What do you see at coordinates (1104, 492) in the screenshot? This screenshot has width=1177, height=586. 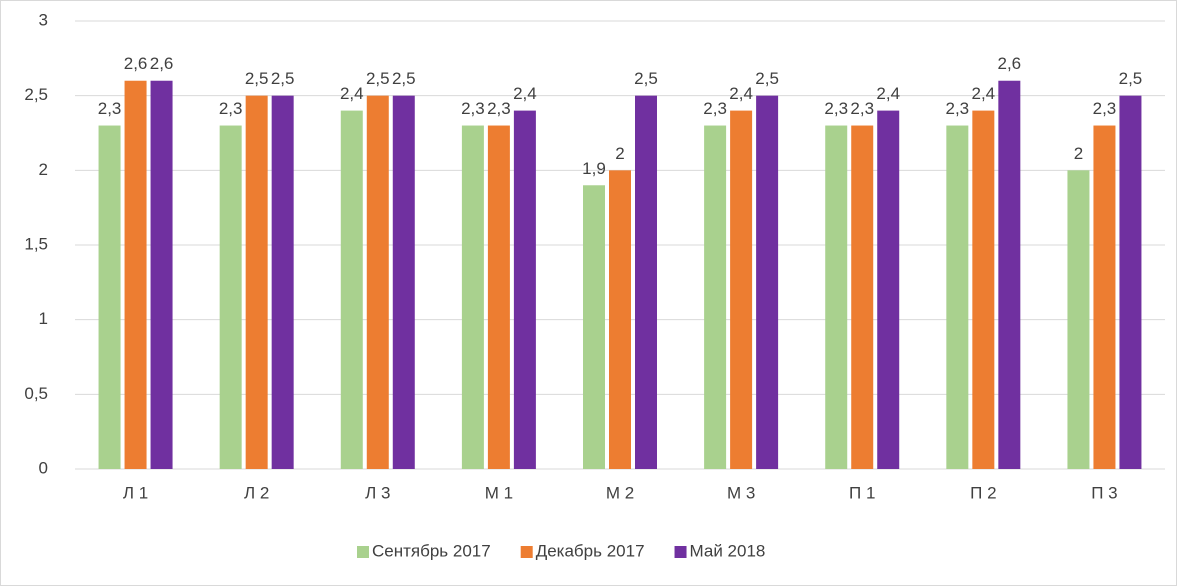 I see `x-tick-label: П 3` at bounding box center [1104, 492].